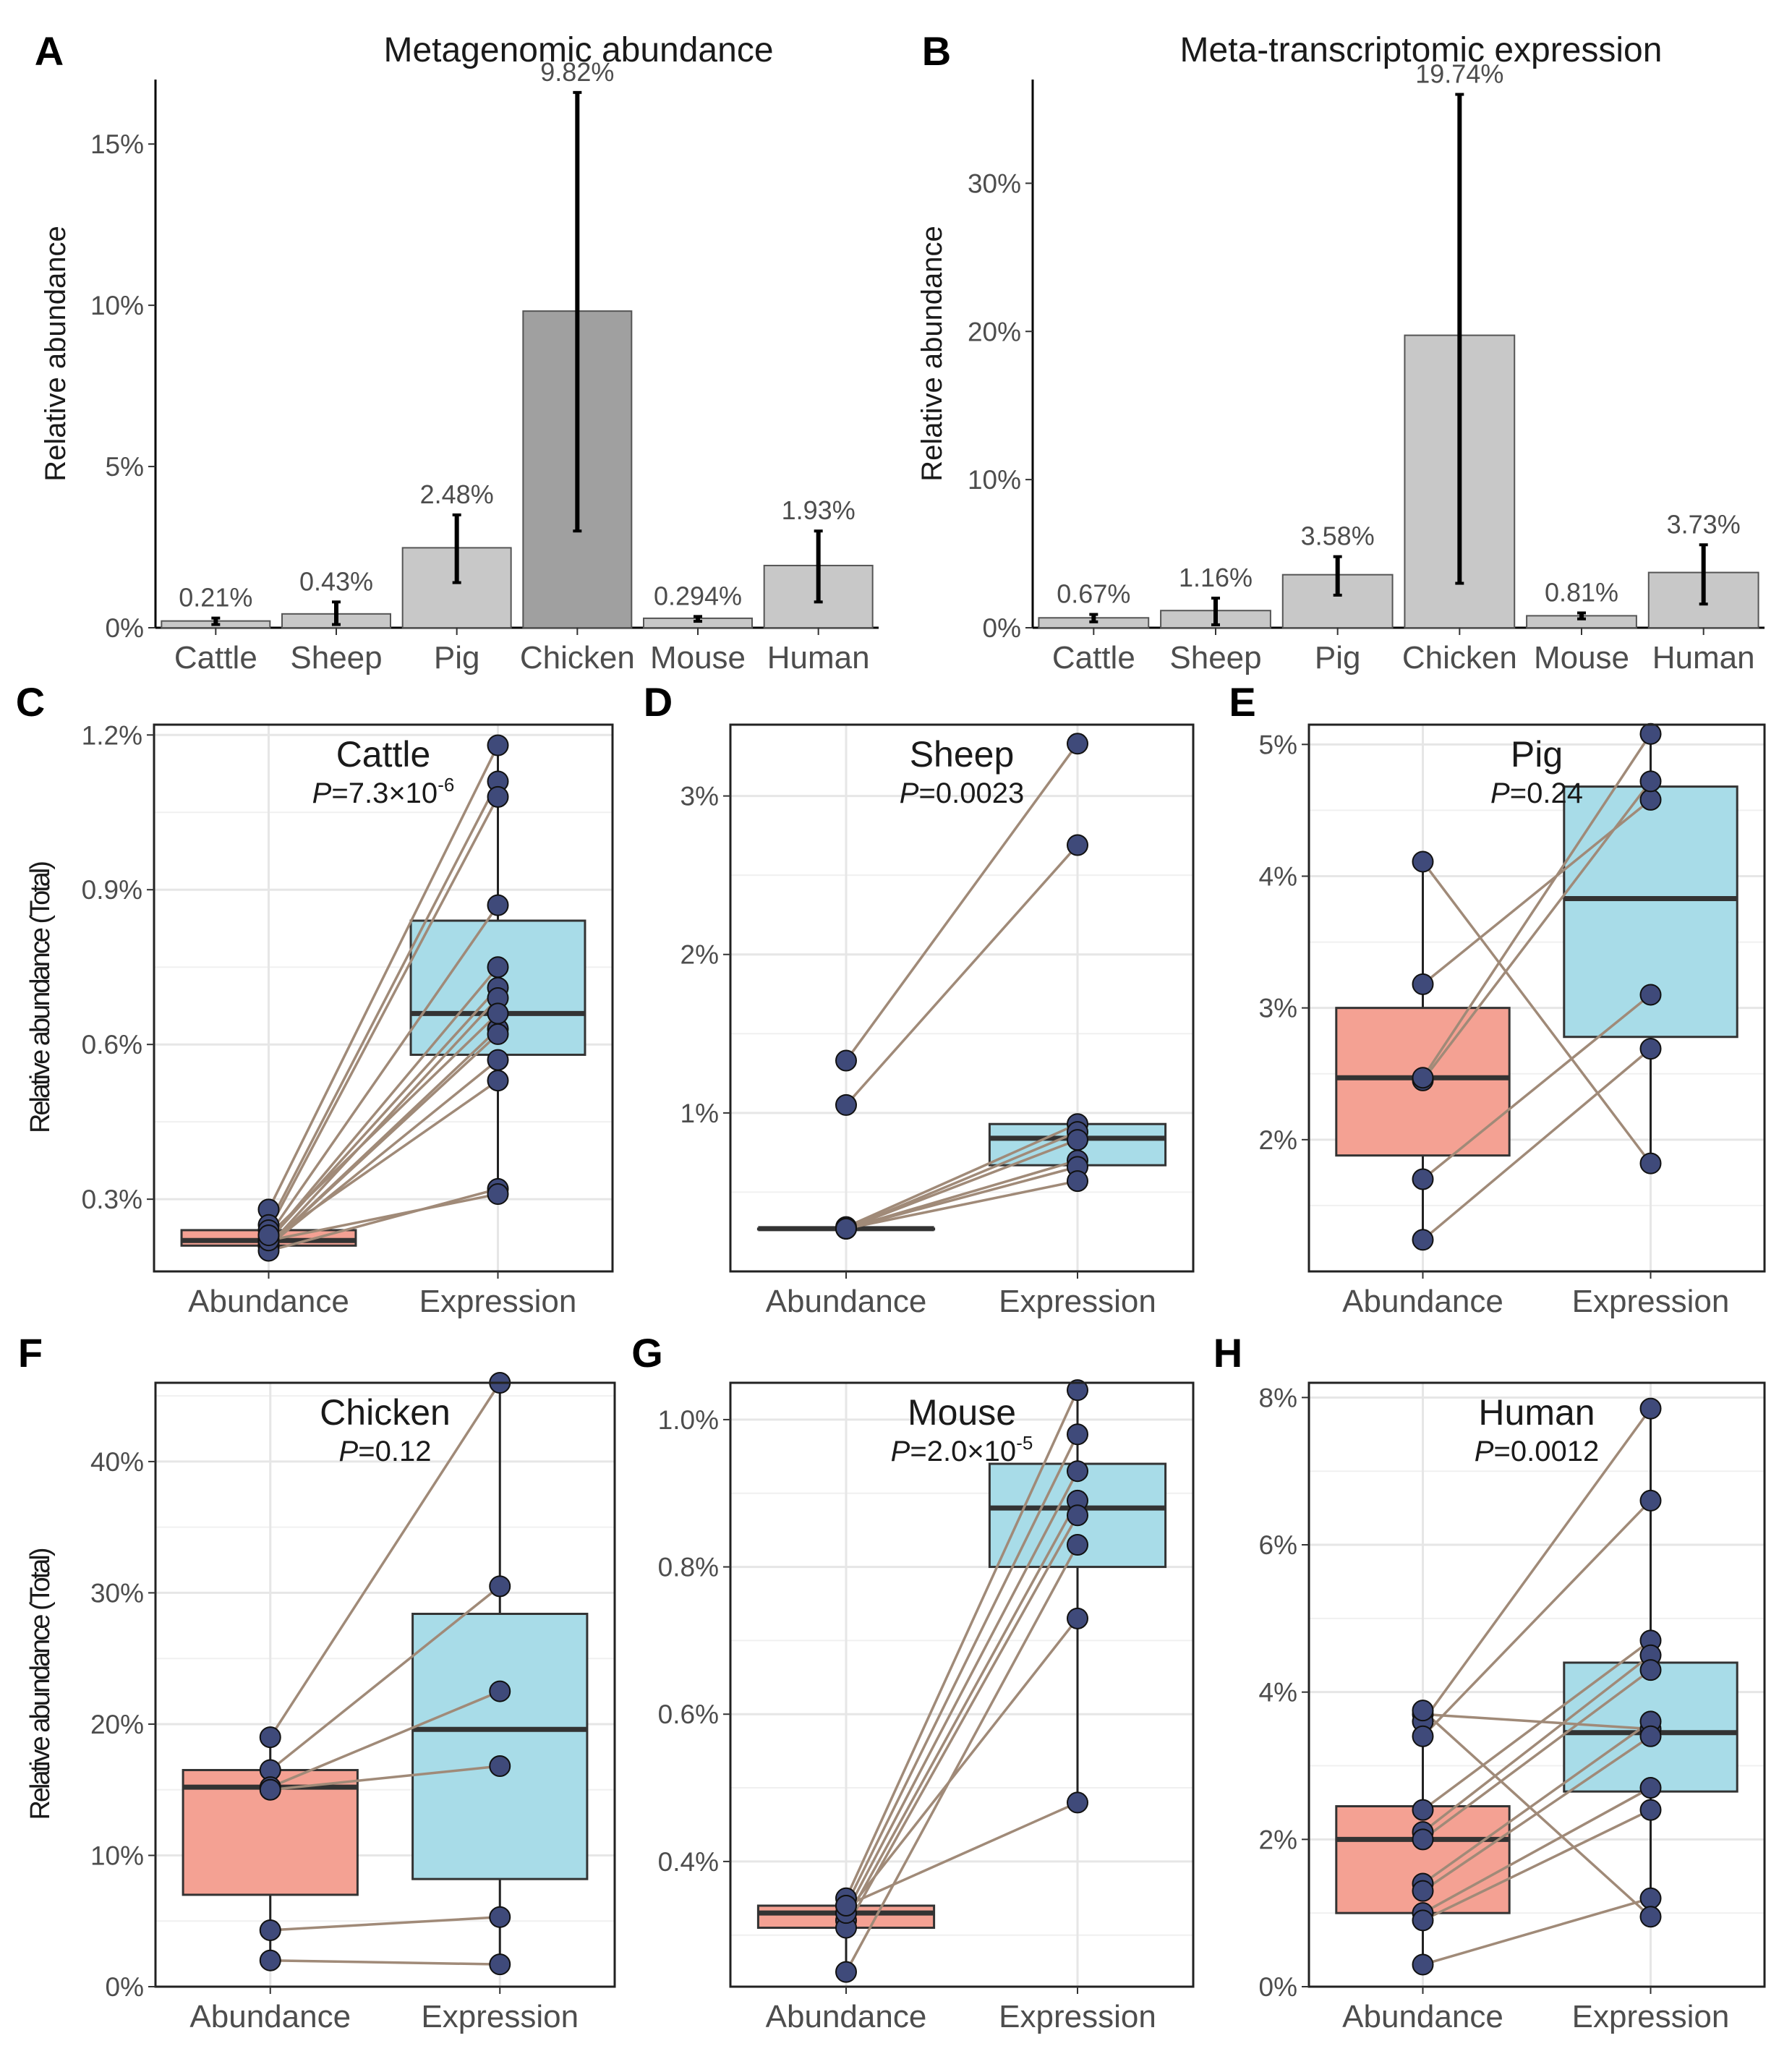 The height and width of the screenshot is (2059, 1792). I want to click on value-label: 9.82%, so click(577, 72).